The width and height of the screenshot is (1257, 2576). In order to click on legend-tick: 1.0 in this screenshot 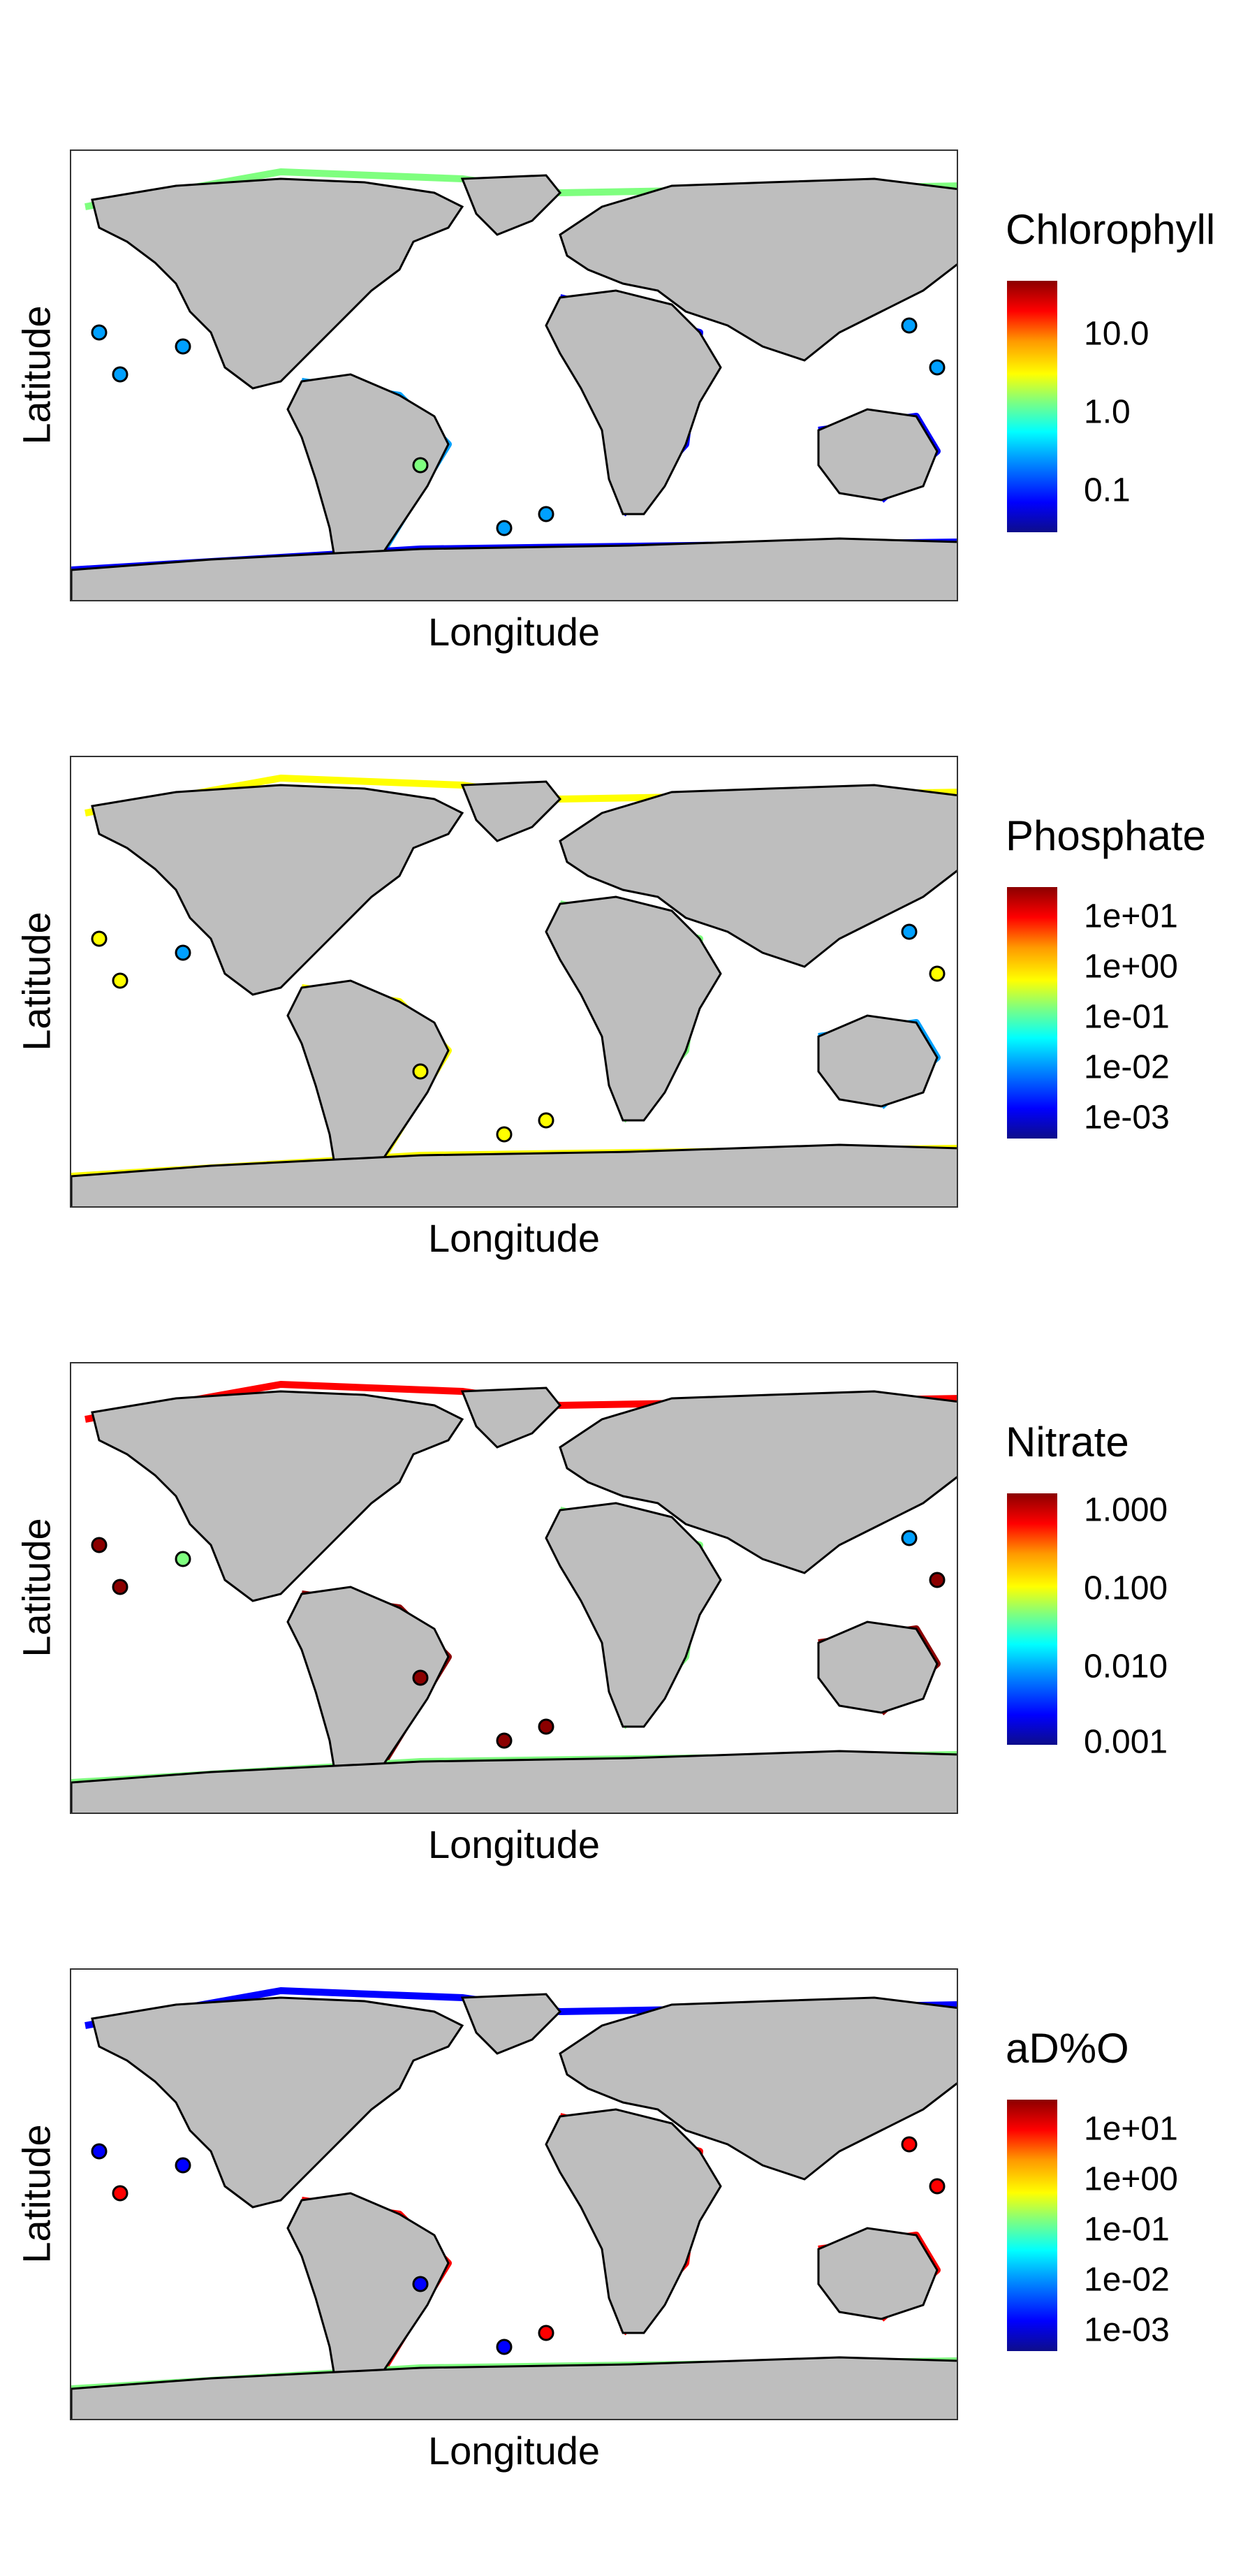, I will do `click(1107, 412)`.